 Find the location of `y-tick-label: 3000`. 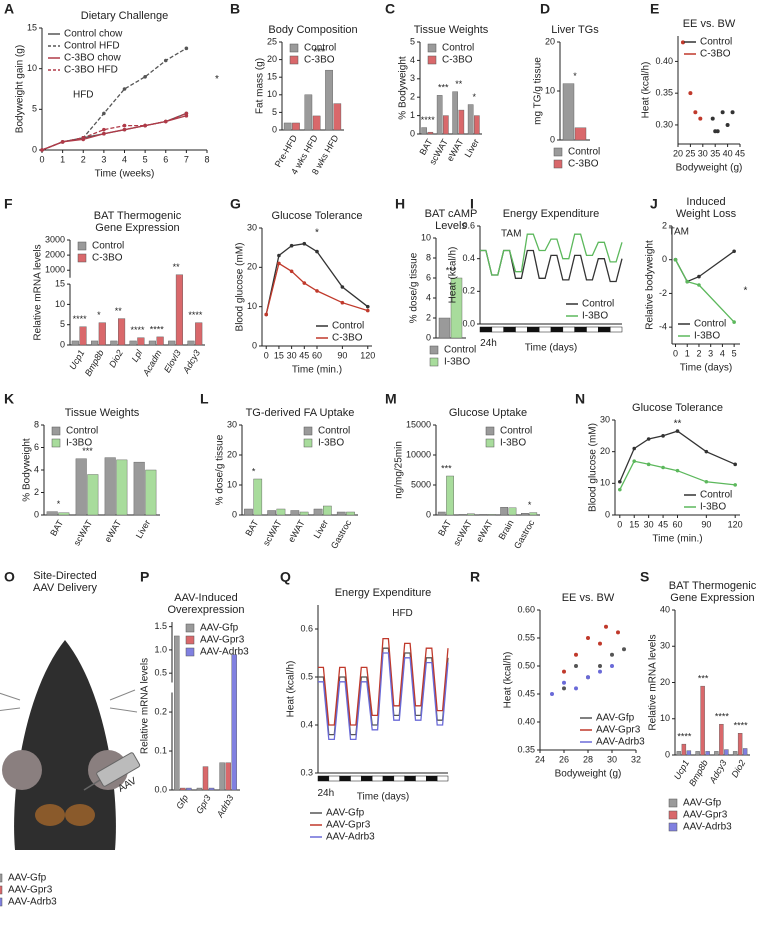

y-tick-label: 3000 is located at coordinates (55, 239).